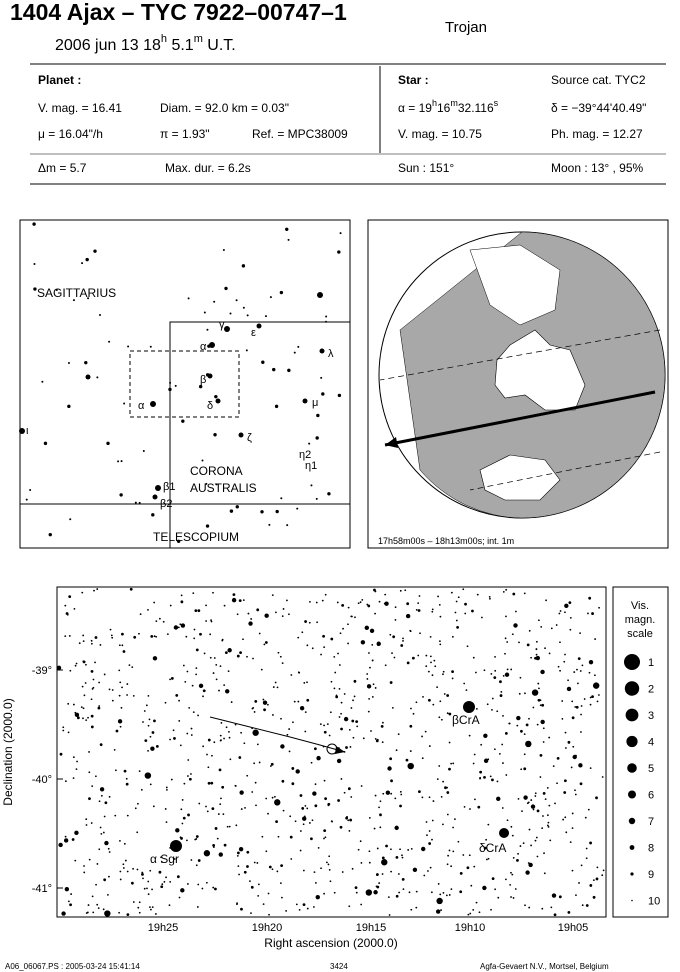  I want to click on star-label: δCrA, so click(492, 848).